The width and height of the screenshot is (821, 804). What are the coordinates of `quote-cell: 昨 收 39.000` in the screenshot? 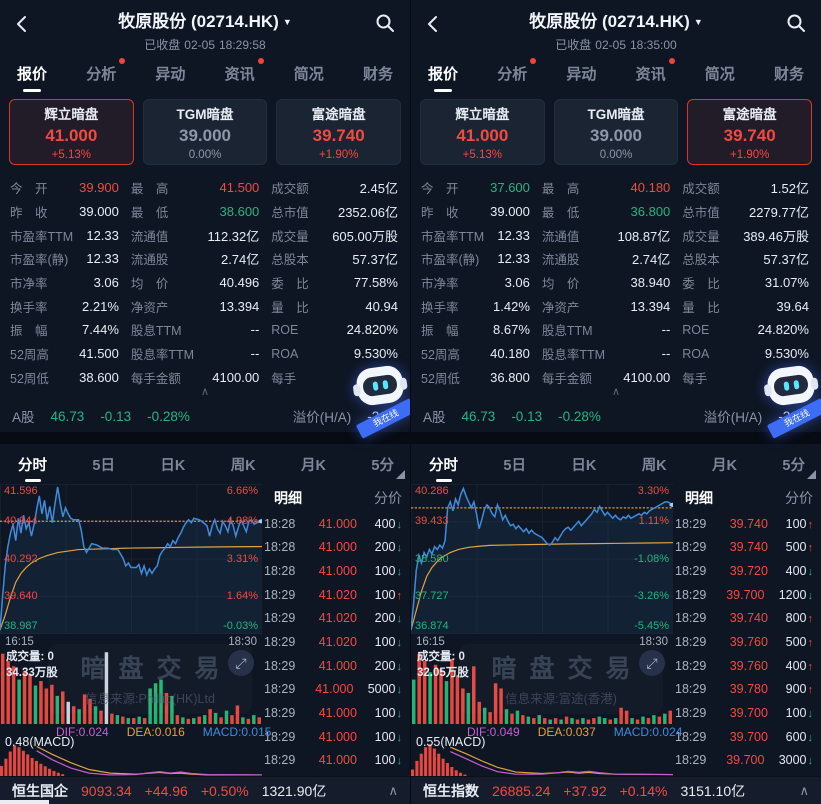 It's located at (64, 212).